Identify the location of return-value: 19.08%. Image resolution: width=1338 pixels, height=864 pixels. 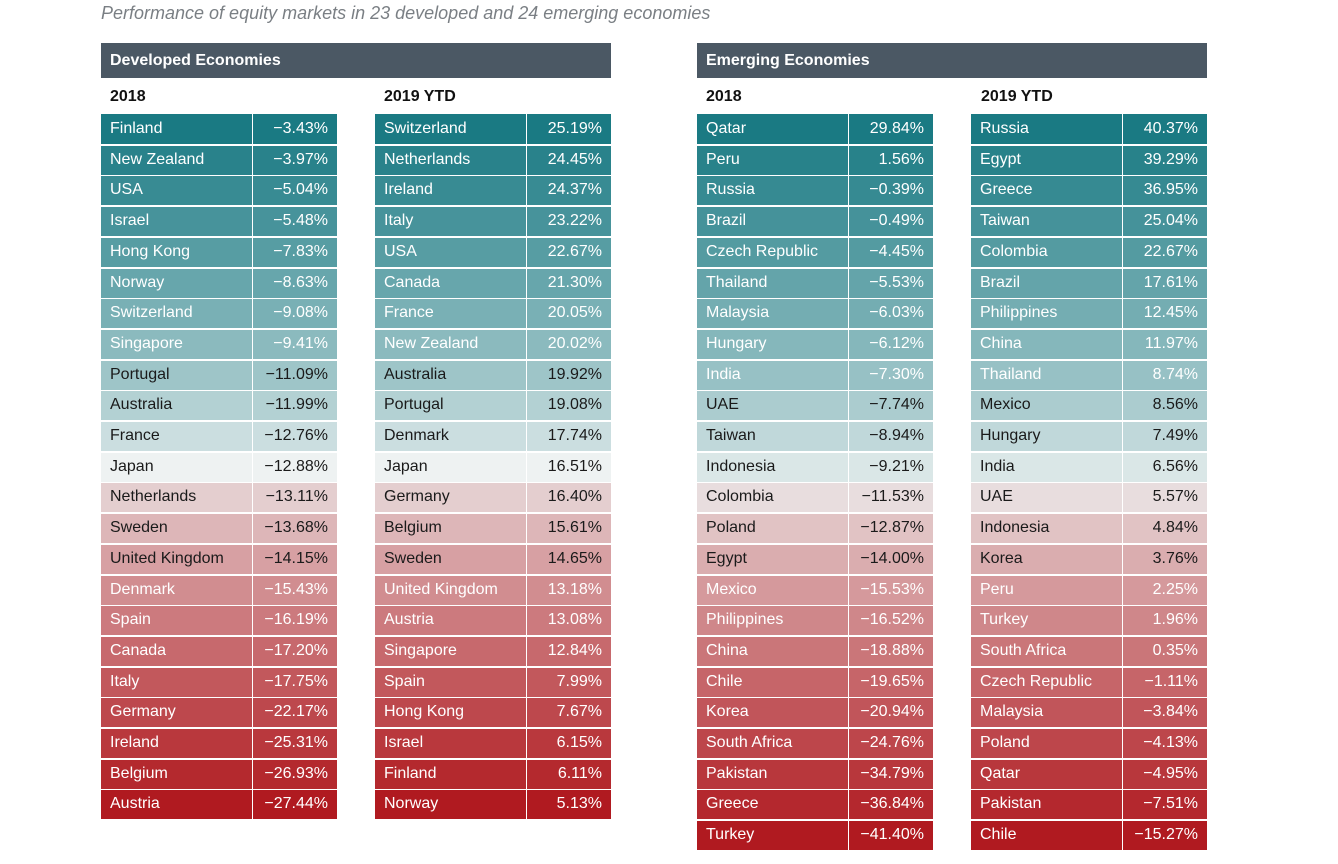
(568, 405).